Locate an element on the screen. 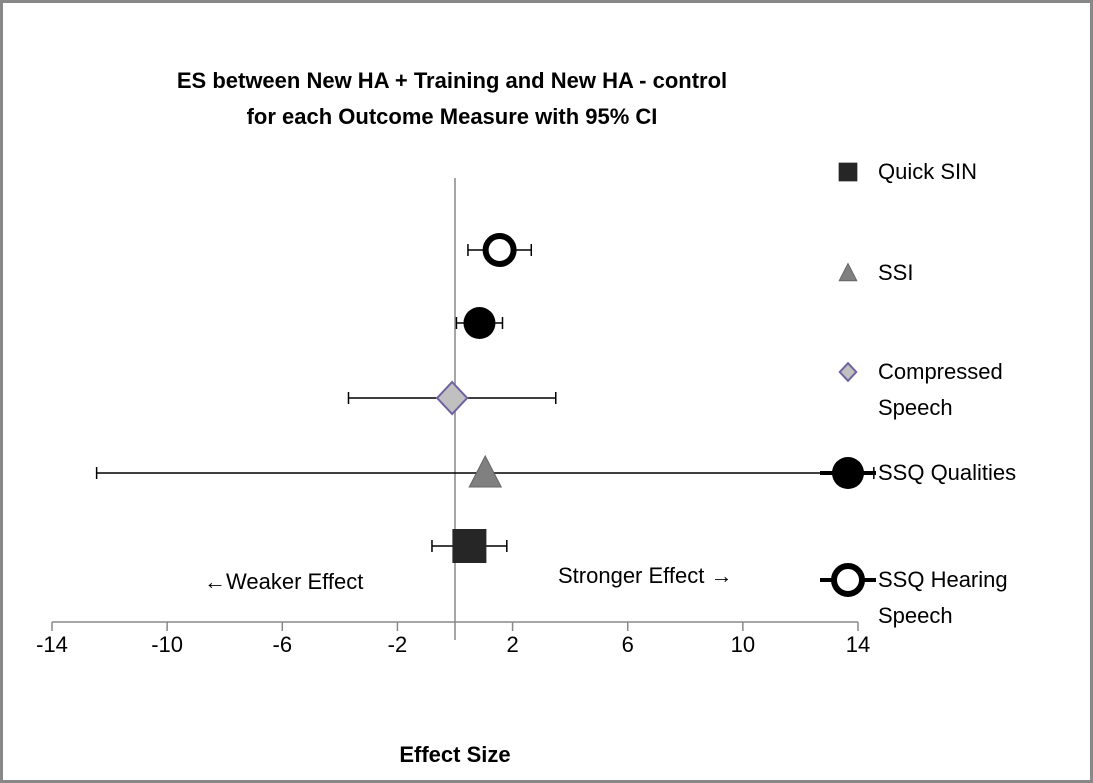 The image size is (1093, 783). annotation: Stronger Effect → is located at coordinates (645, 575).